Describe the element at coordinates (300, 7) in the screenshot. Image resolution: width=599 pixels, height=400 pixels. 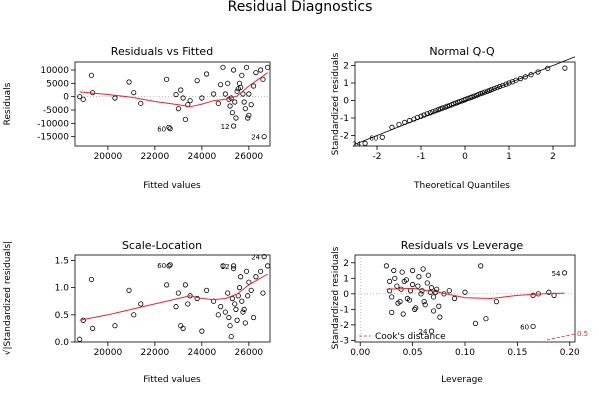
I see `figure-title: Residual Diagnostics` at that location.